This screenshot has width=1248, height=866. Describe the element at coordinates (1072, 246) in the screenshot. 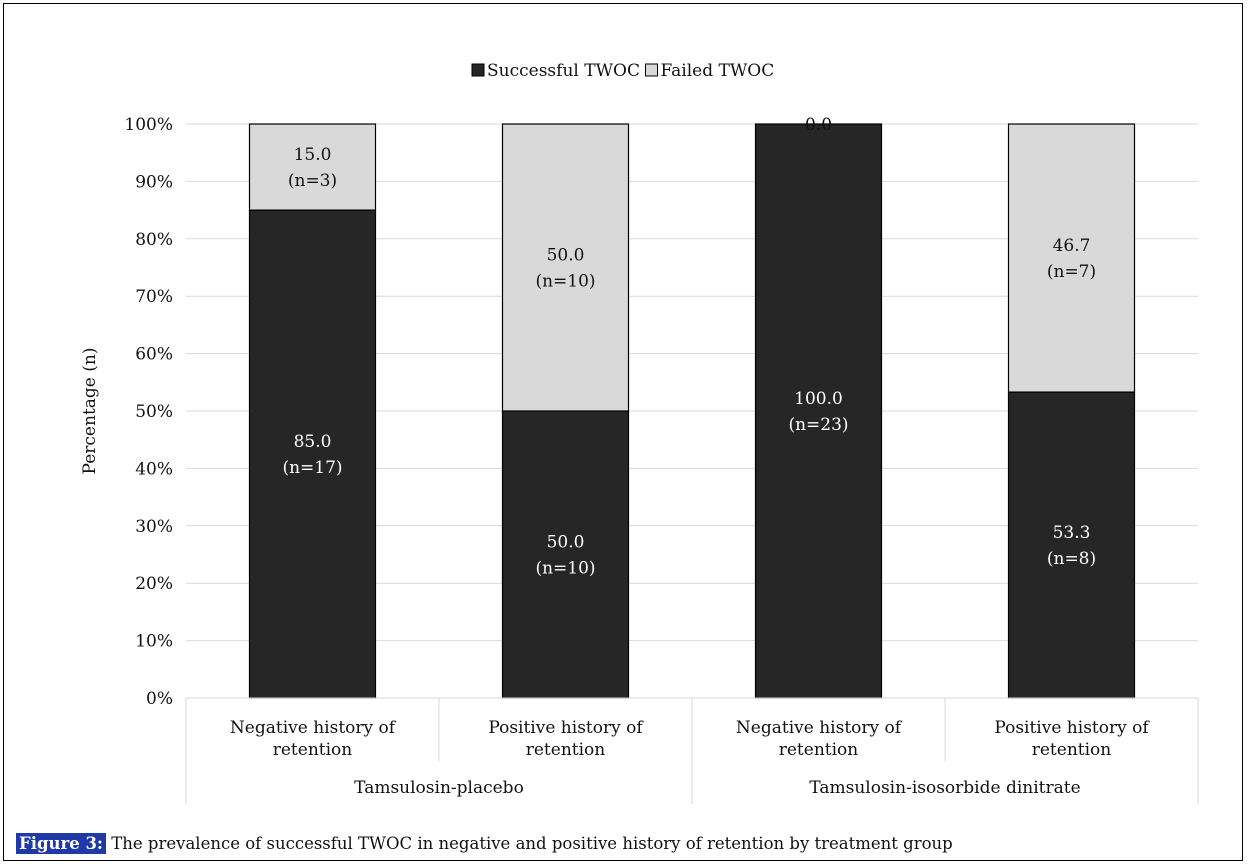

I see `data-label: 46.7` at that location.